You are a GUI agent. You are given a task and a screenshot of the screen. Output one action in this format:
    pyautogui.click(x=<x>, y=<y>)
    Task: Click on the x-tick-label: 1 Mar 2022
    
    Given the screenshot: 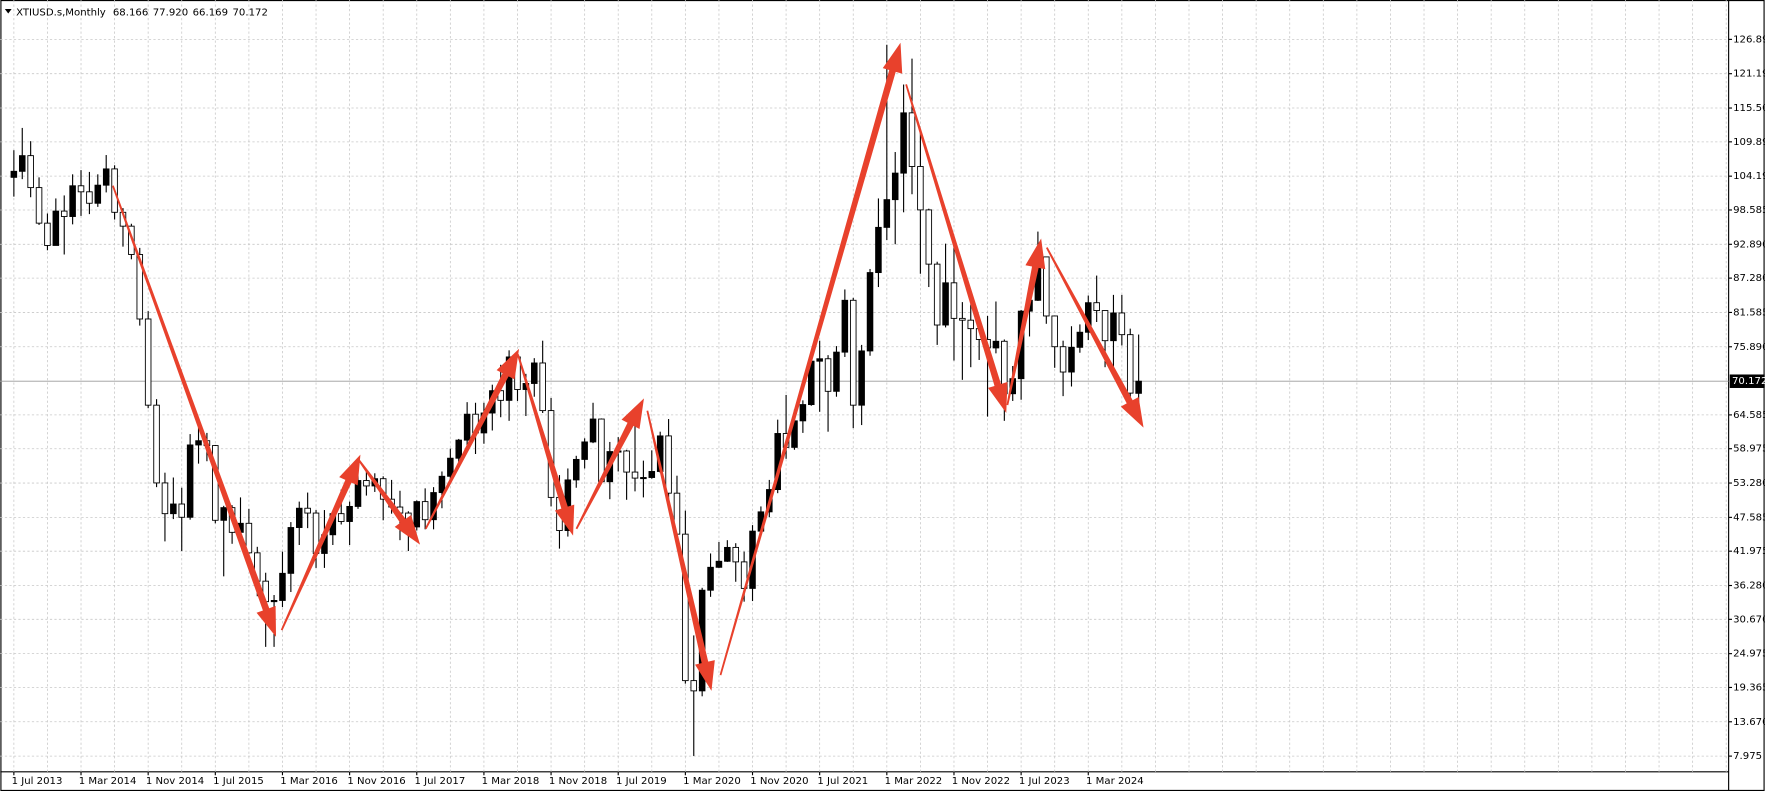 What is the action you would take?
    pyautogui.click(x=914, y=781)
    